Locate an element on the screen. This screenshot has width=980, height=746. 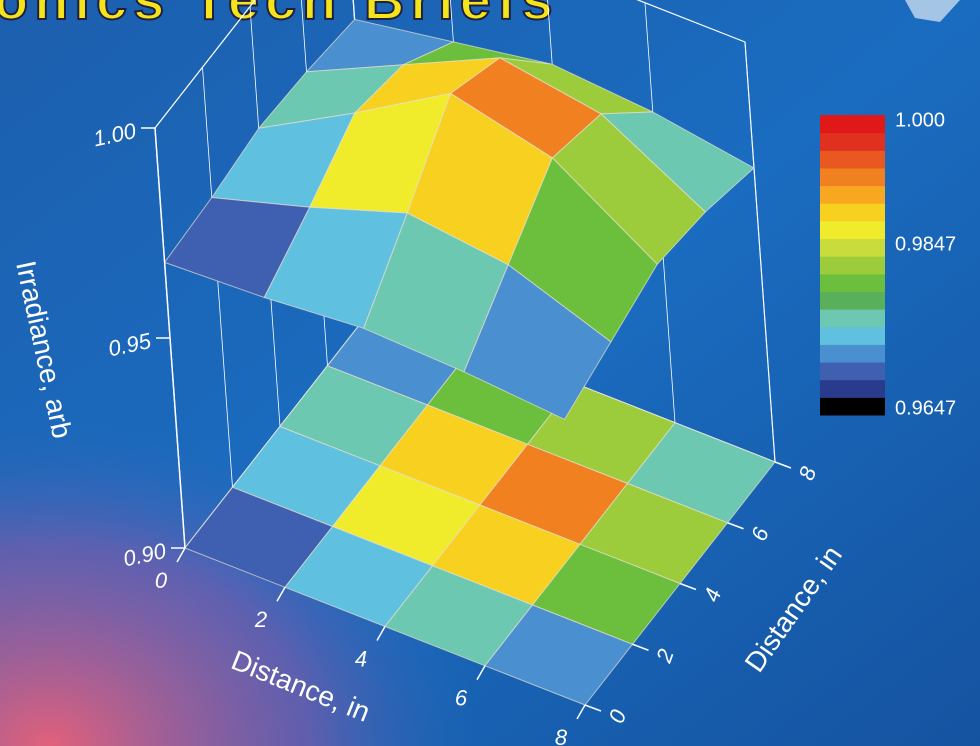
corner-icon is located at coordinates (932, 11).